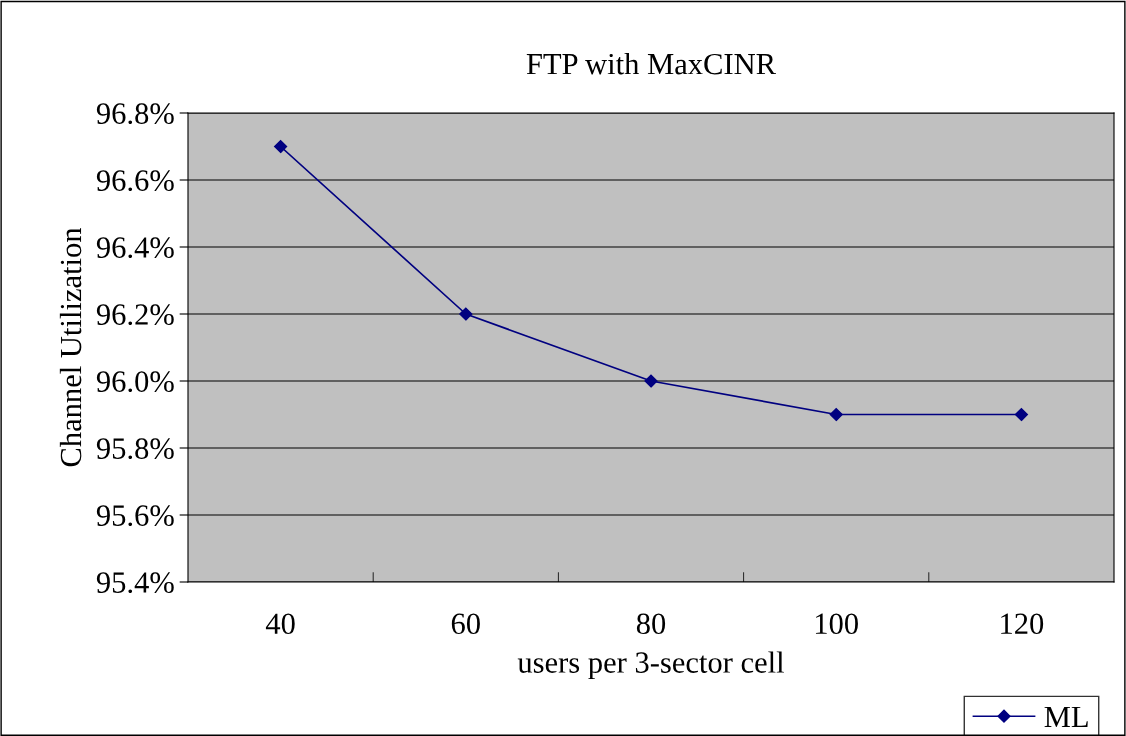  Describe the element at coordinates (1022, 624) in the screenshot. I see `x-tick-label: 120` at that location.